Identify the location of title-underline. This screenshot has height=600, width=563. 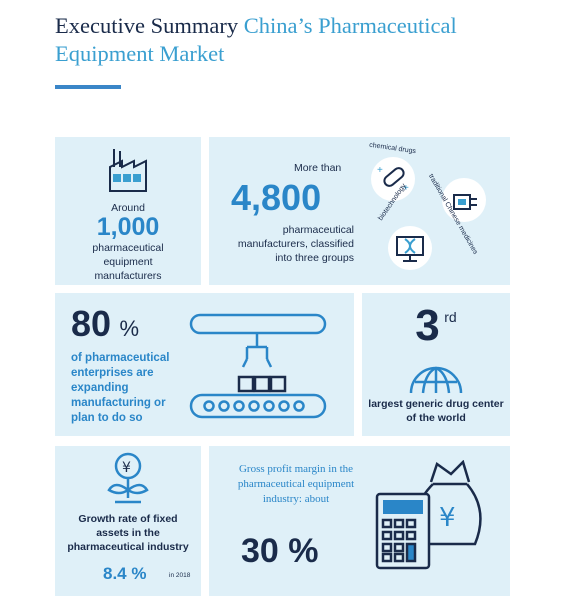
(88, 87).